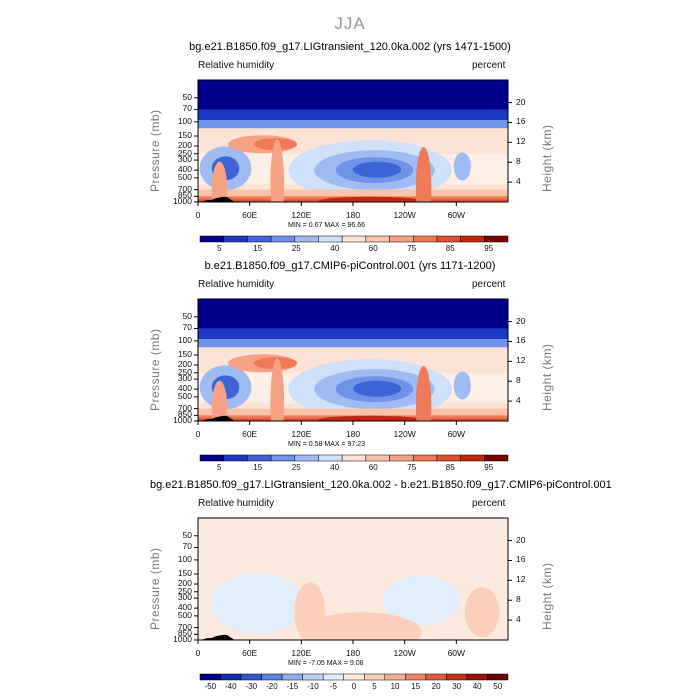 This screenshot has height=700, width=700. Describe the element at coordinates (155, 588) in the screenshot. I see `y-axis-title: Pressure (mb)` at that location.